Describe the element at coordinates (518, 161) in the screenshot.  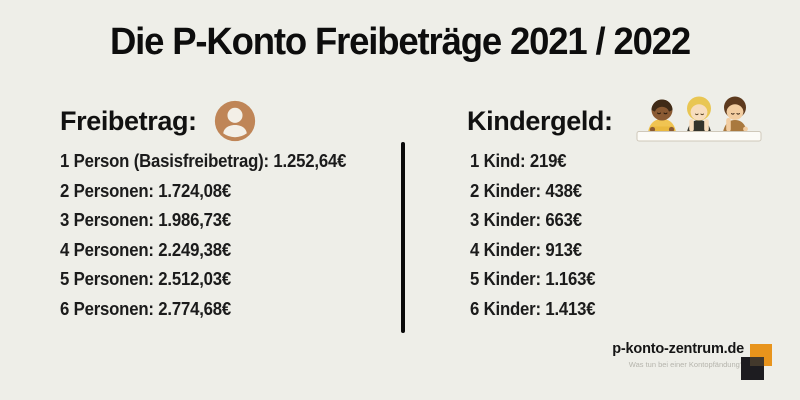
I see `list-item: 1 Kind: 219€` at that location.